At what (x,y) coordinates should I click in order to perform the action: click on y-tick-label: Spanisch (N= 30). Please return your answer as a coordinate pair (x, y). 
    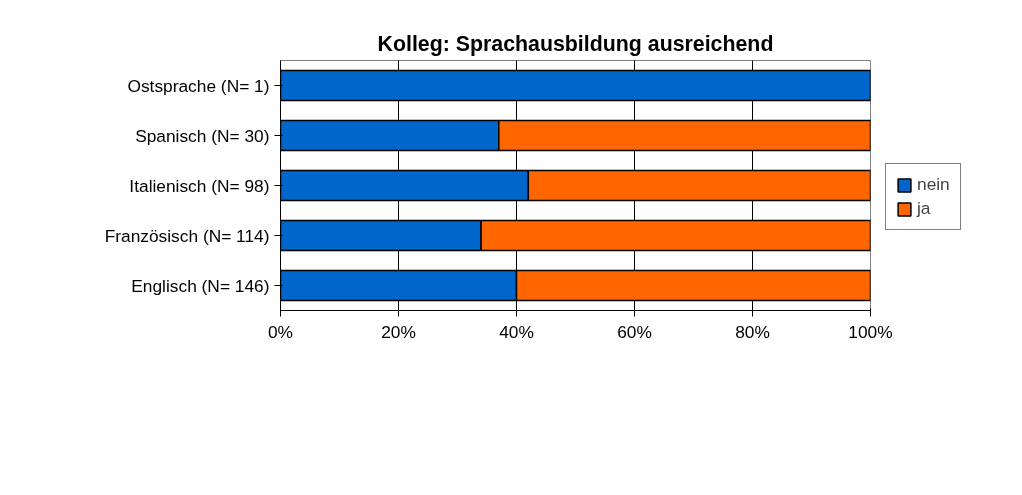
    Looking at the image, I should click on (202, 135).